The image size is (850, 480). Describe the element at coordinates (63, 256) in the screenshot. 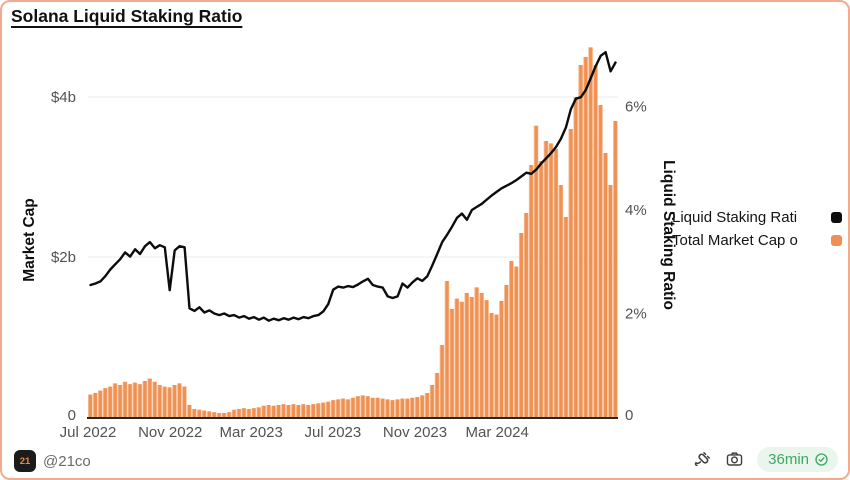

I see `left-axis-ticks: $4b $2b 0` at that location.